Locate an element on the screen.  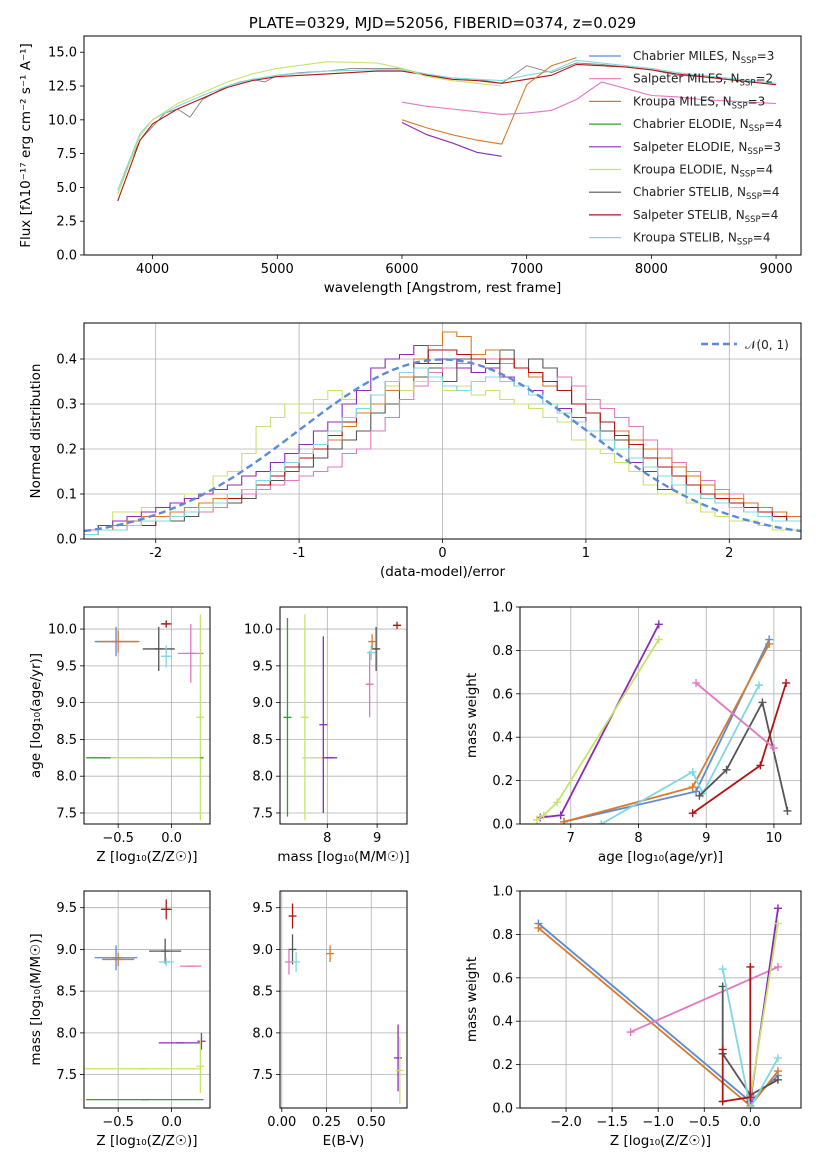
gaussian-curve is located at coordinates (442, 445).